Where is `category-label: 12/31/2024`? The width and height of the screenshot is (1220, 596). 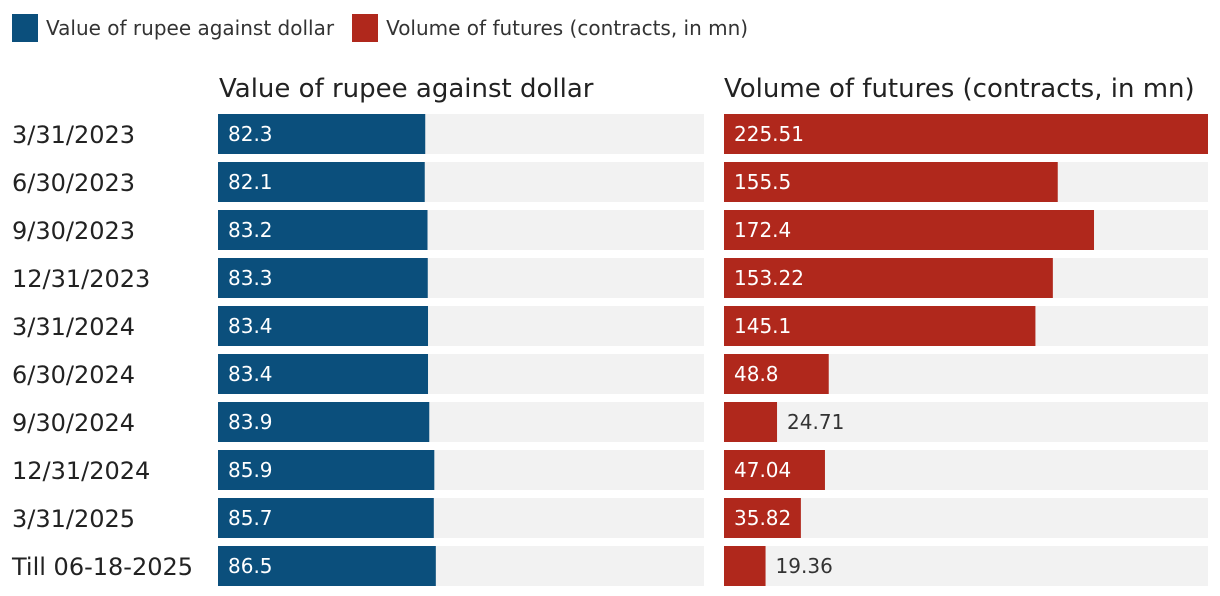 category-label: 12/31/2024 is located at coordinates (81, 471).